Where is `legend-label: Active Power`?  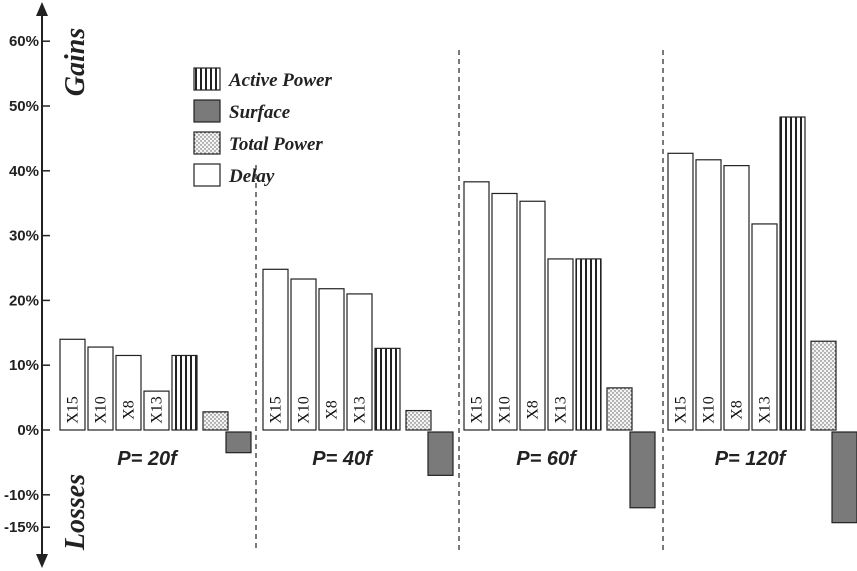
legend-label: Active Power is located at coordinates (280, 80).